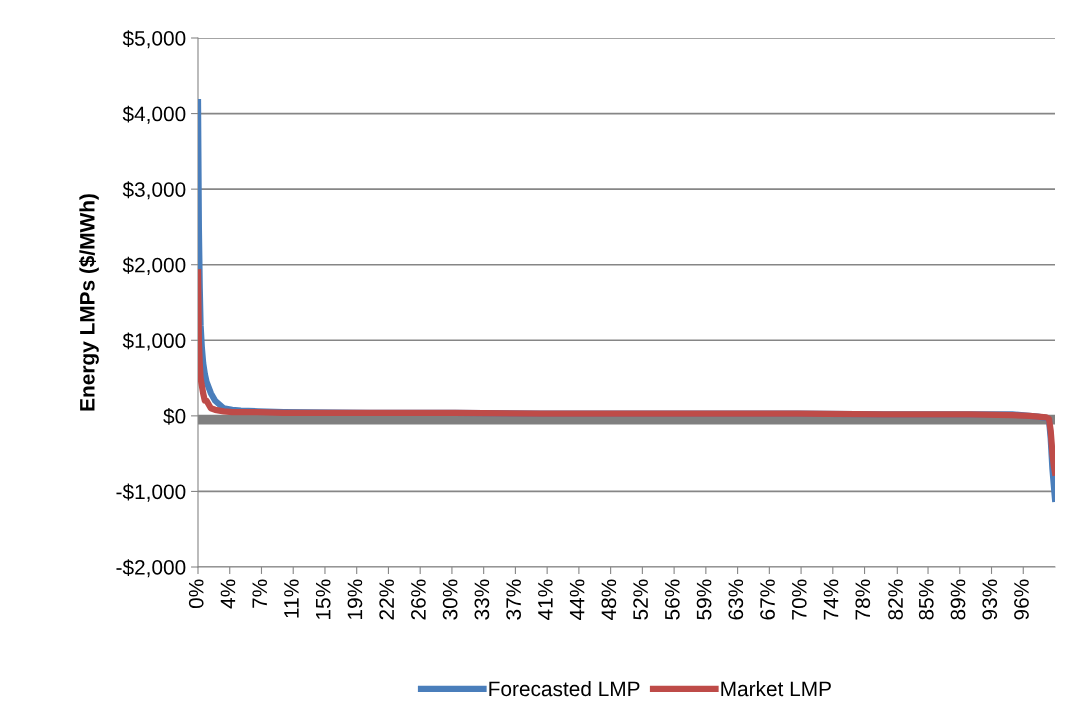  What do you see at coordinates (958, 599) in the screenshot?
I see `x-tick-label: 89%` at bounding box center [958, 599].